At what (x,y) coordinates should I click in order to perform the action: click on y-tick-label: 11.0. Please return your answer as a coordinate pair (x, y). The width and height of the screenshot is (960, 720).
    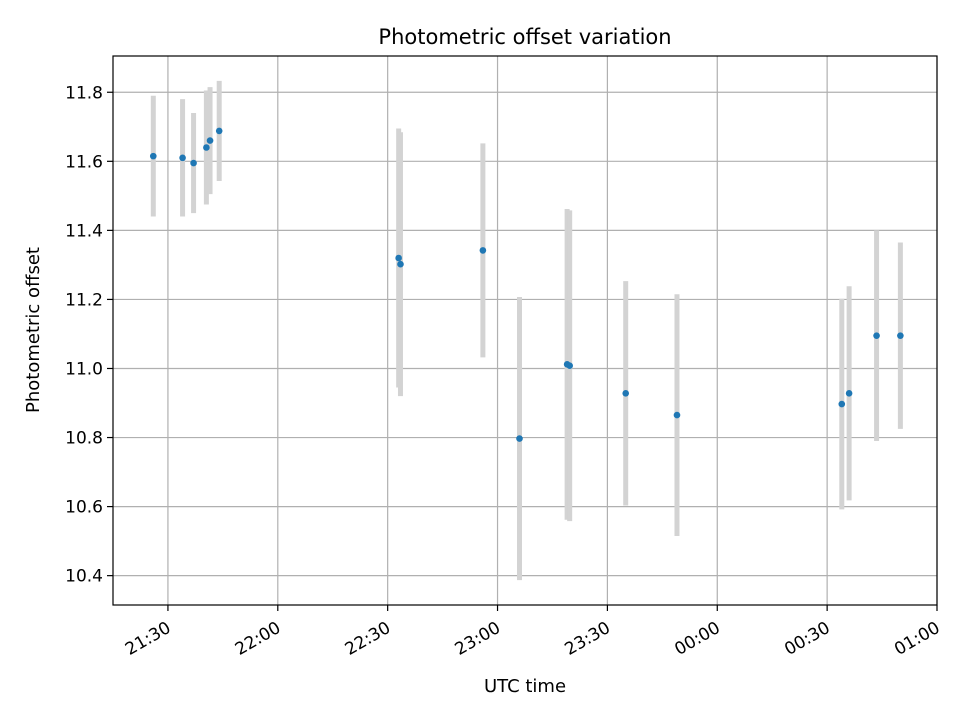
    Looking at the image, I should click on (84, 369).